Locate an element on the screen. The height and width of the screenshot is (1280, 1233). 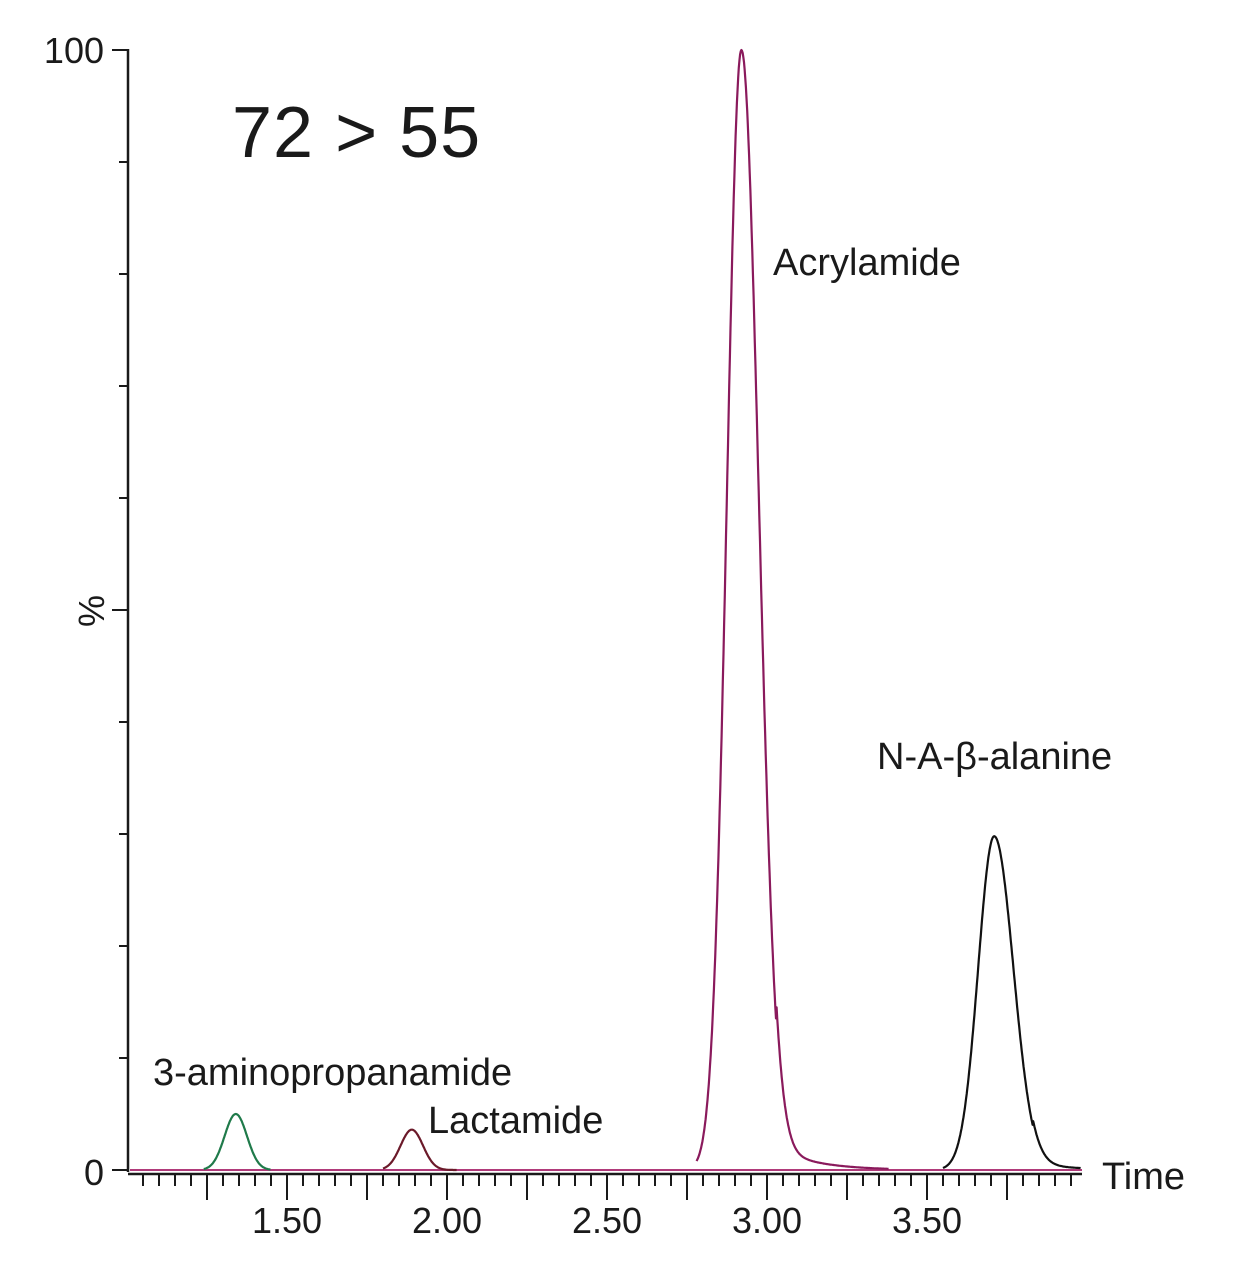
peak-label-3-aminopropanamide: 3-aminopropanamide is located at coordinates (333, 1073).